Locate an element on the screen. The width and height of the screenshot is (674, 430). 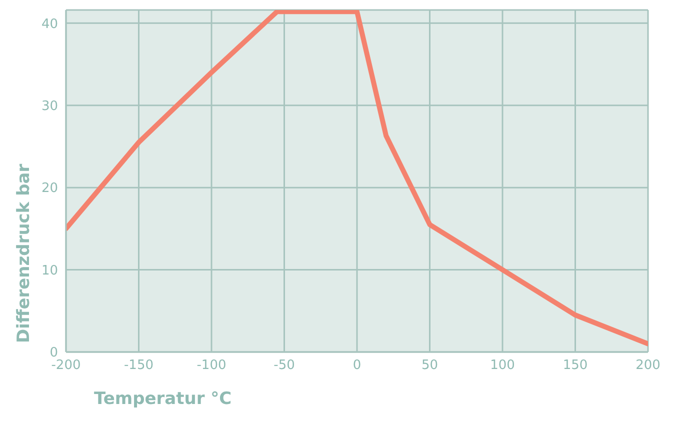
x-axis-title: Temperatur °C is located at coordinates (163, 399).